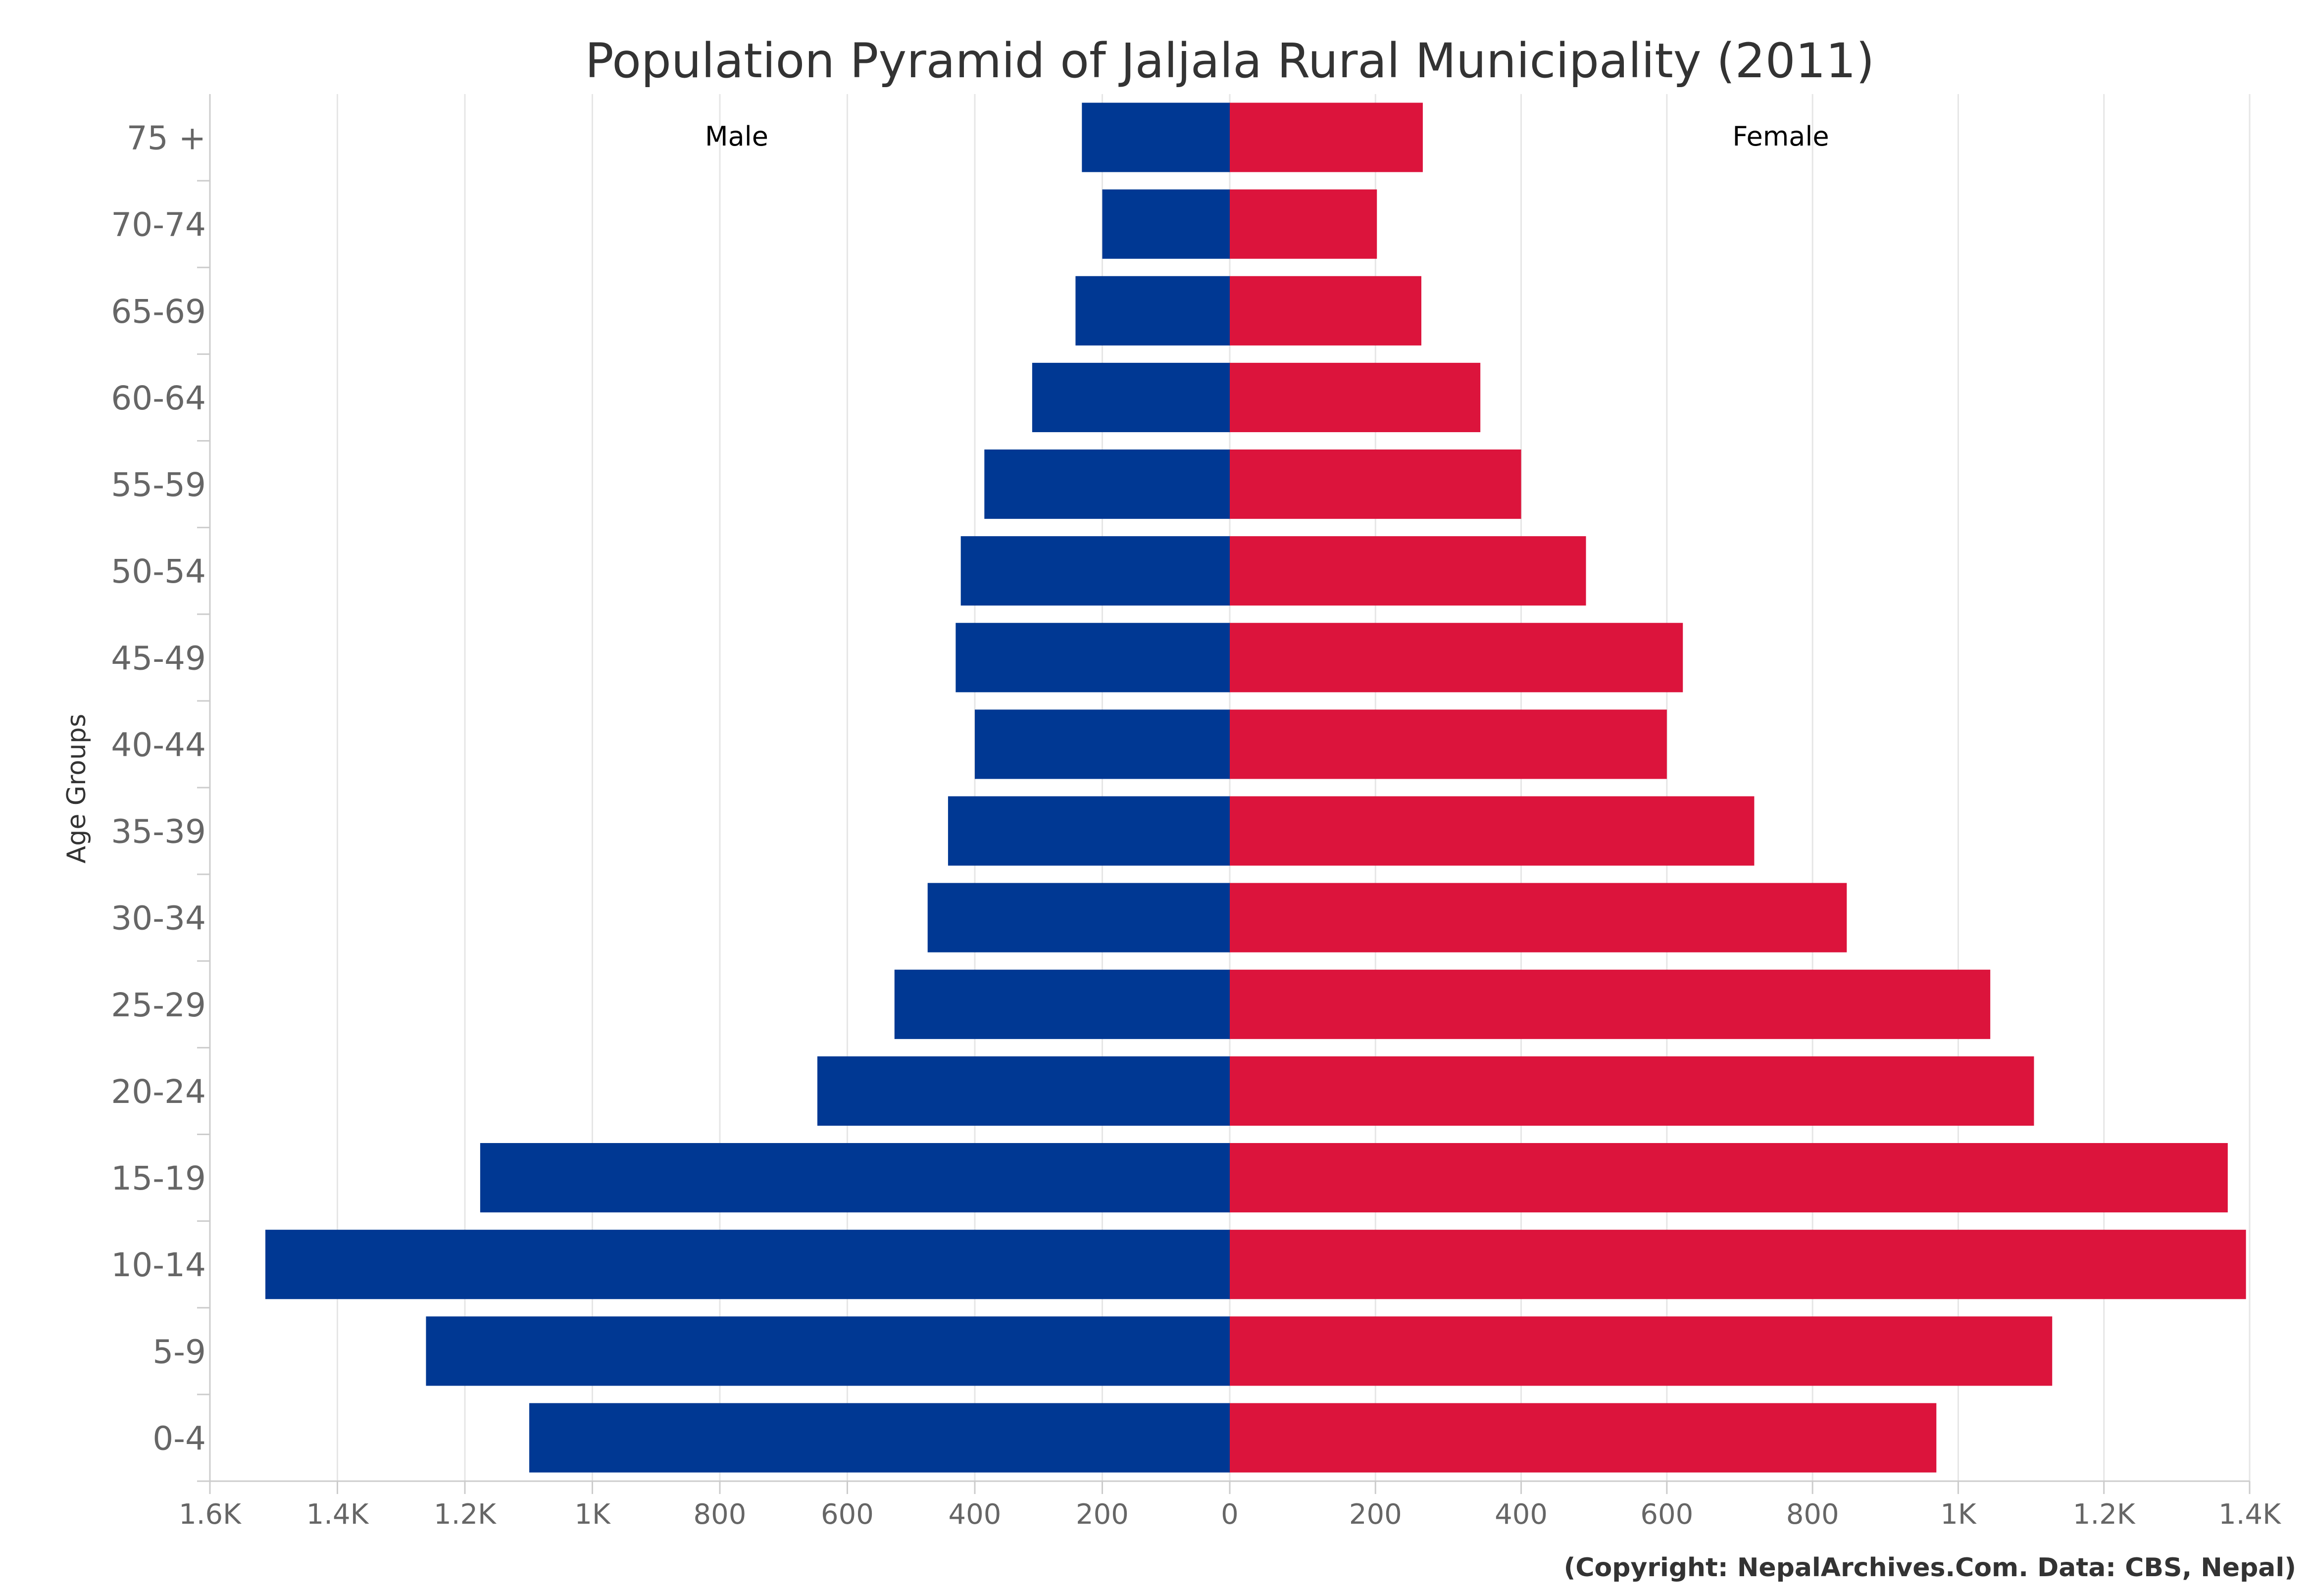 The height and width of the screenshot is (1596, 2311). I want to click on y-tick-label: 15-19, so click(159, 1178).